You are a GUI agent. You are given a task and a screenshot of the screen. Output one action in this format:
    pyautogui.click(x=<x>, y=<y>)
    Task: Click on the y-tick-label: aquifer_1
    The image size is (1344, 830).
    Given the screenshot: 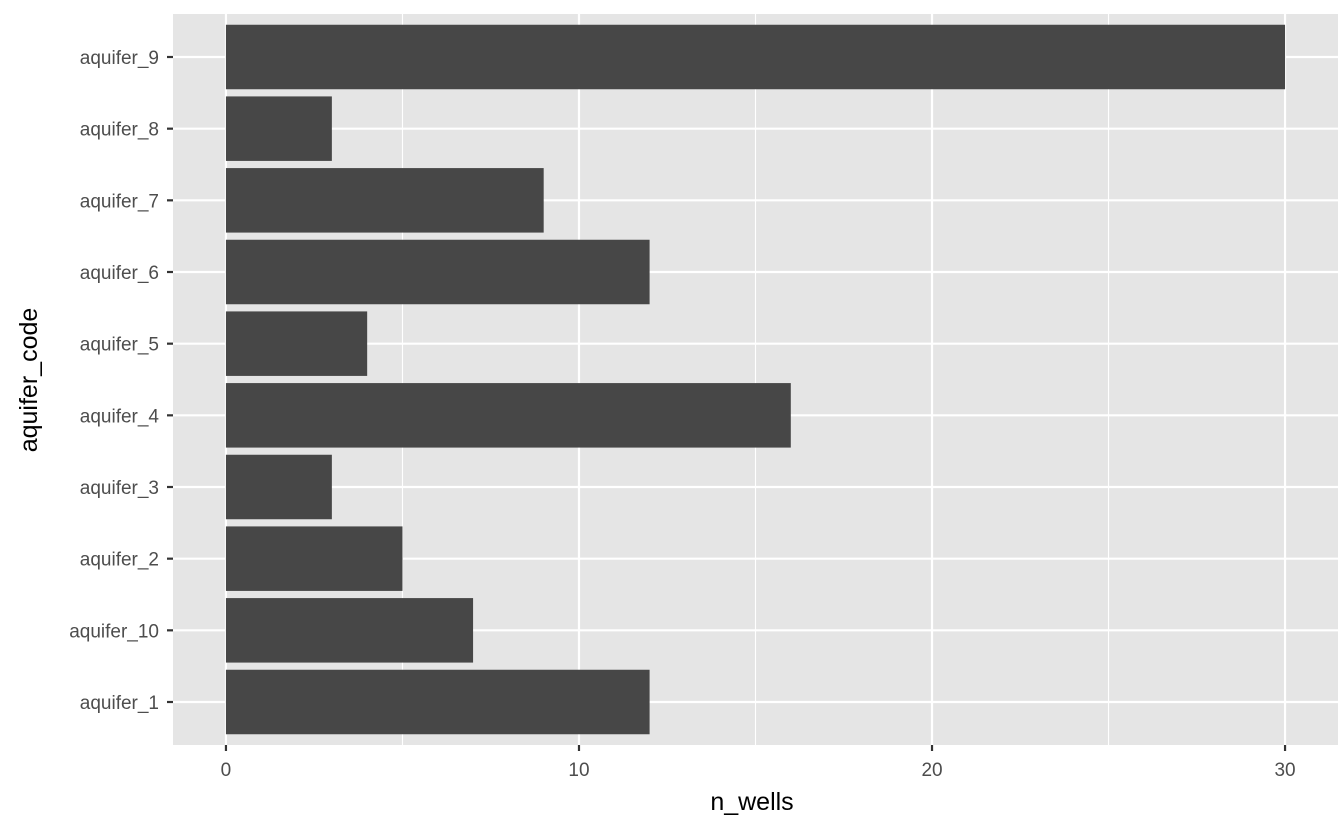 What is the action you would take?
    pyautogui.click(x=119, y=703)
    